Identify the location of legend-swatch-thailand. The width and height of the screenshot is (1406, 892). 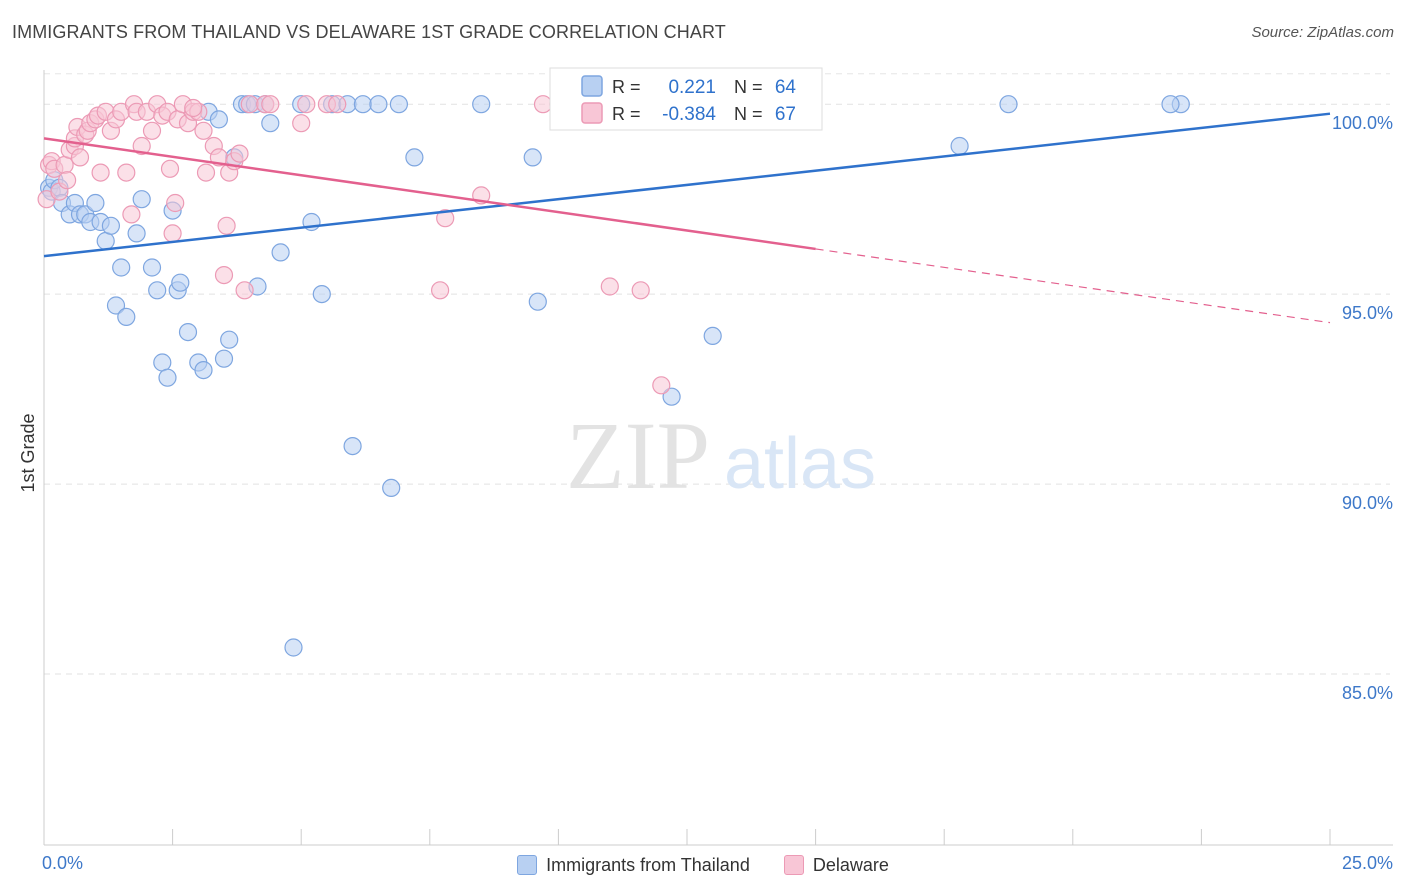
(592, 86).